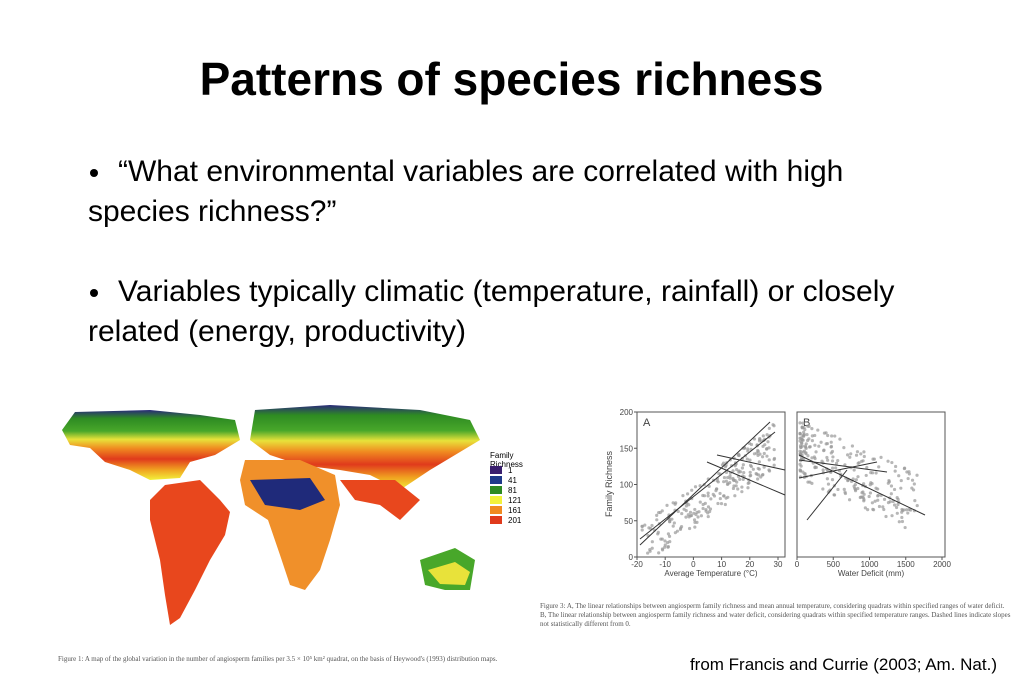 This screenshot has height=682, width=1023. What do you see at coordinates (271, 515) in the screenshot?
I see `world-map` at bounding box center [271, 515].